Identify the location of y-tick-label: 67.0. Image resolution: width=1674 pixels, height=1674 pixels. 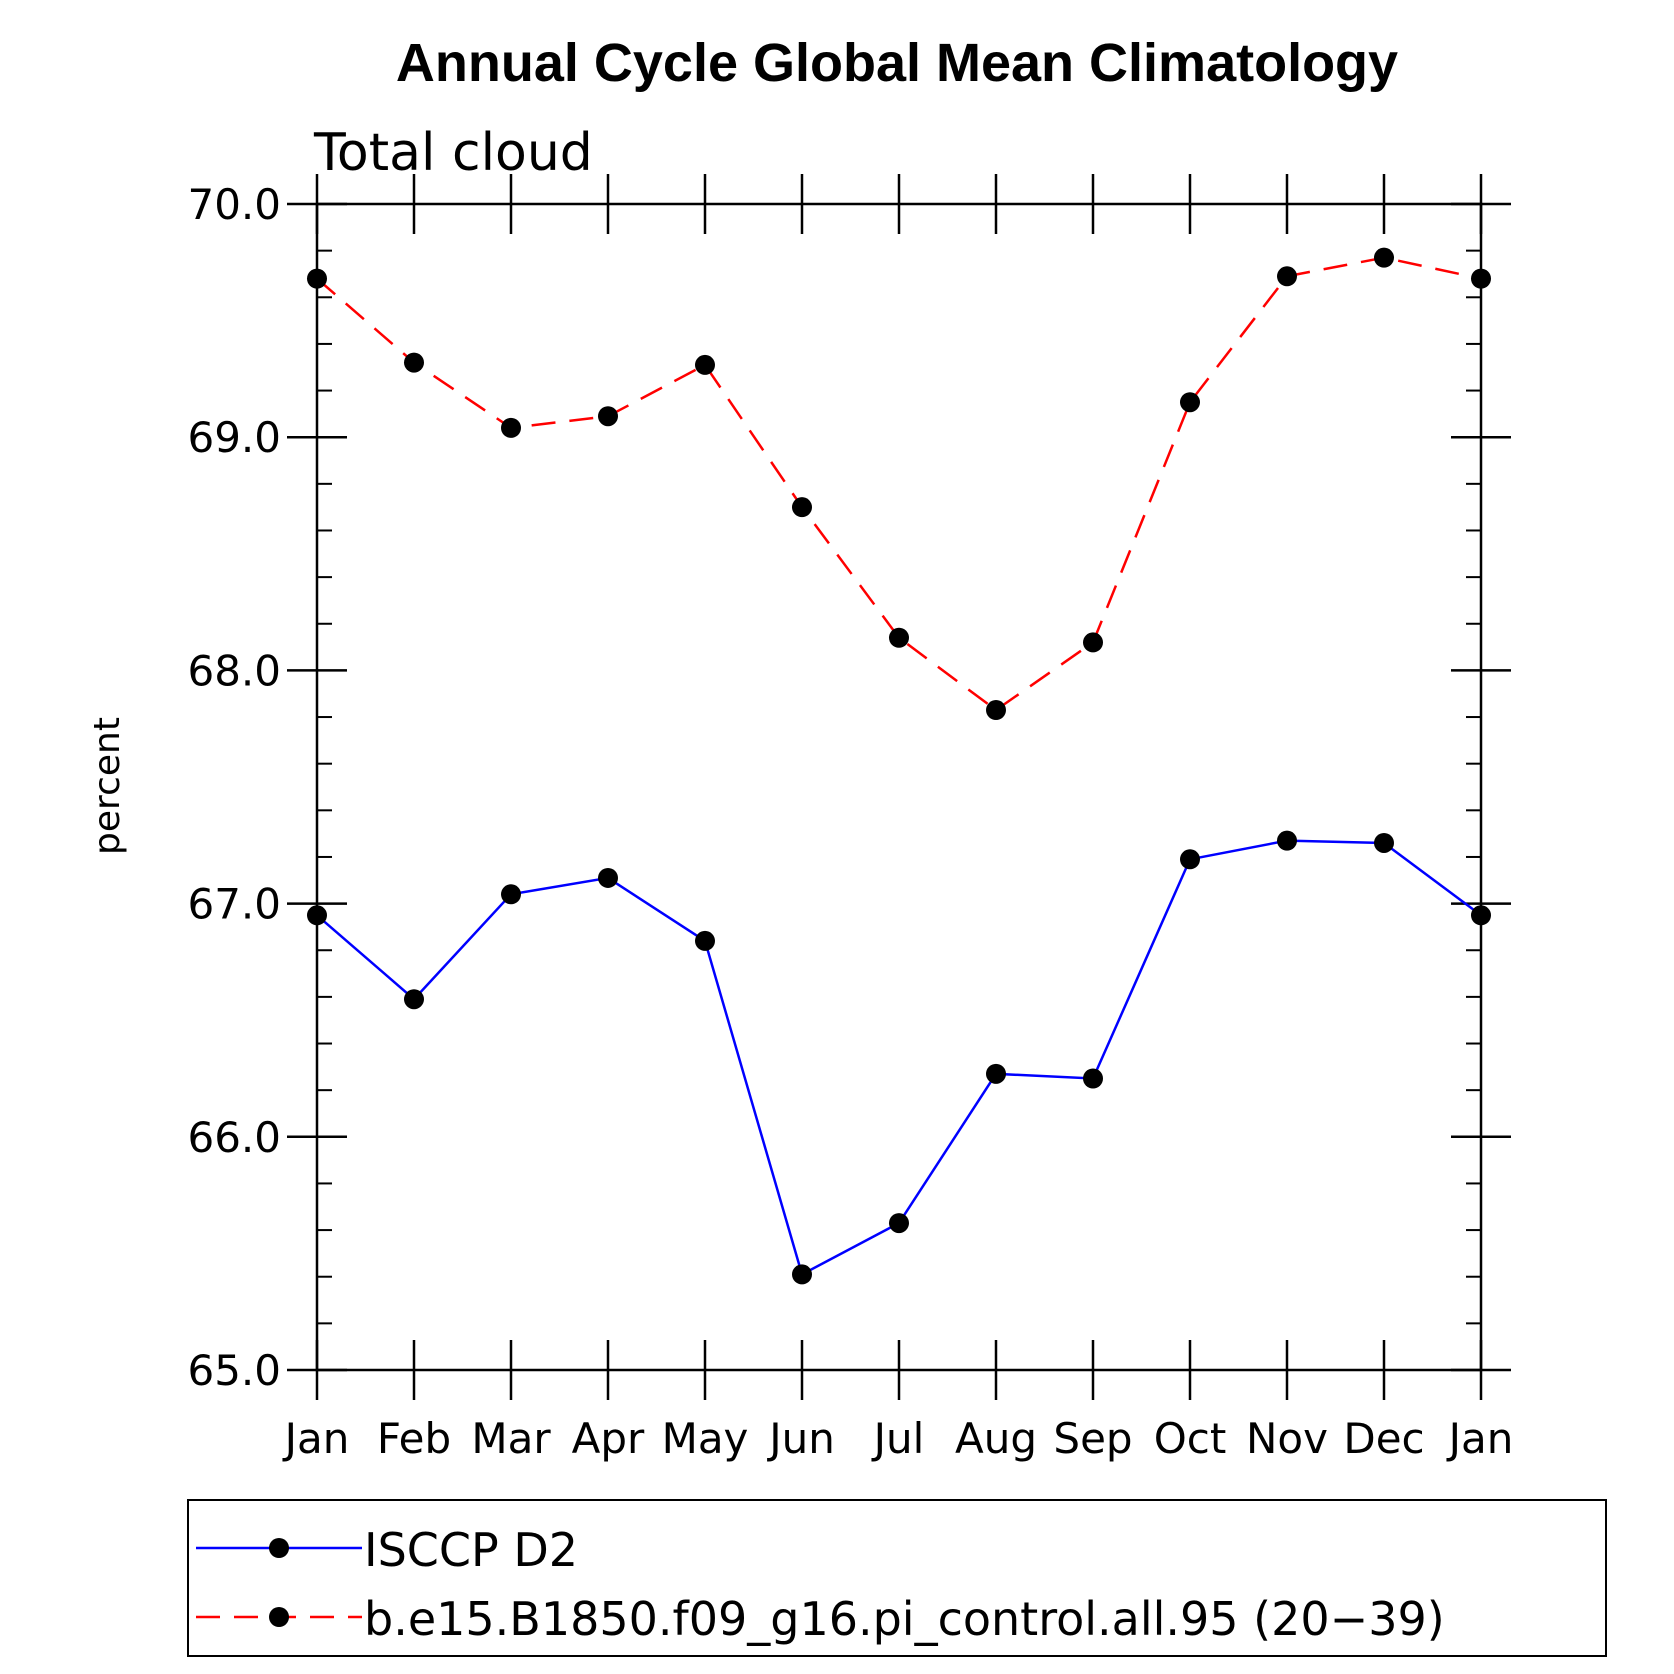
(234, 904).